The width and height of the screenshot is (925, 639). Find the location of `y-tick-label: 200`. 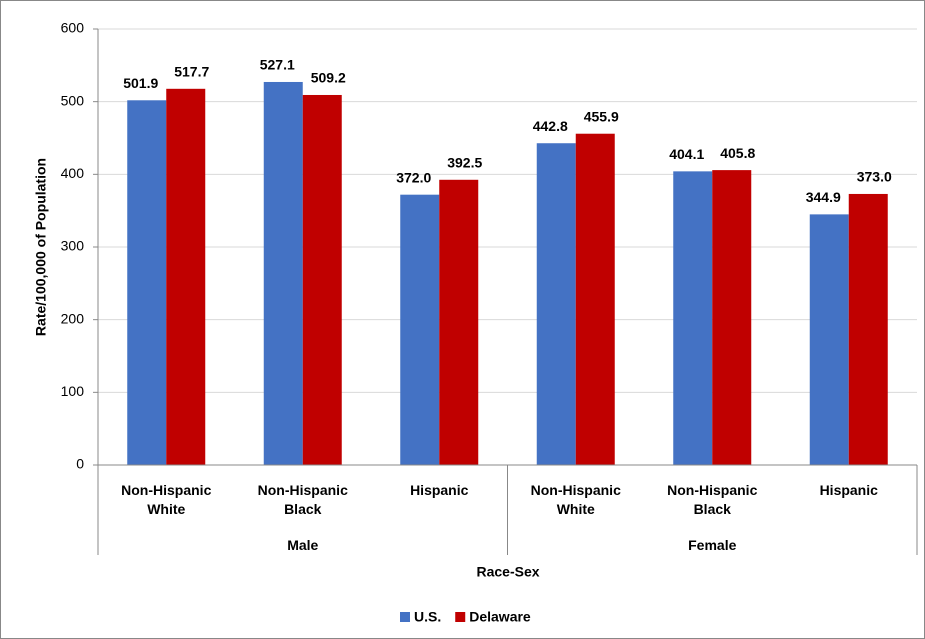

y-tick-label: 200 is located at coordinates (73, 318).